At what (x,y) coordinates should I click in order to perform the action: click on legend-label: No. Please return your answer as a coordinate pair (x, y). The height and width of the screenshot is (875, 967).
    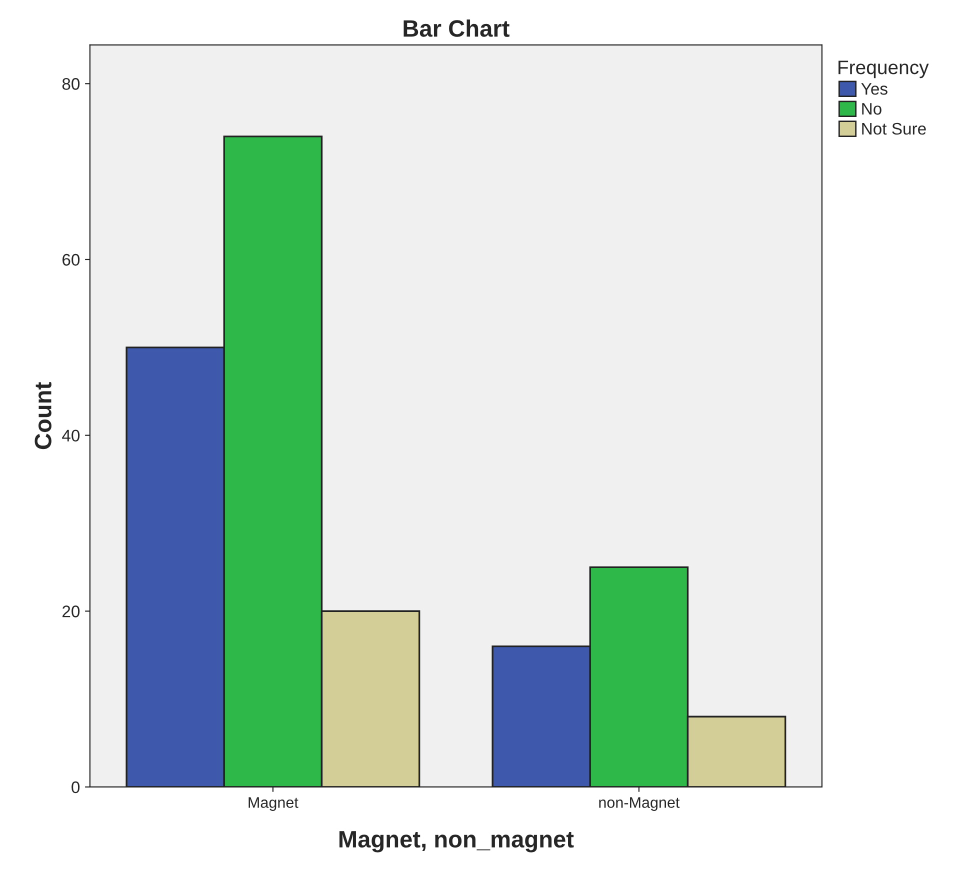
    Looking at the image, I should click on (872, 109).